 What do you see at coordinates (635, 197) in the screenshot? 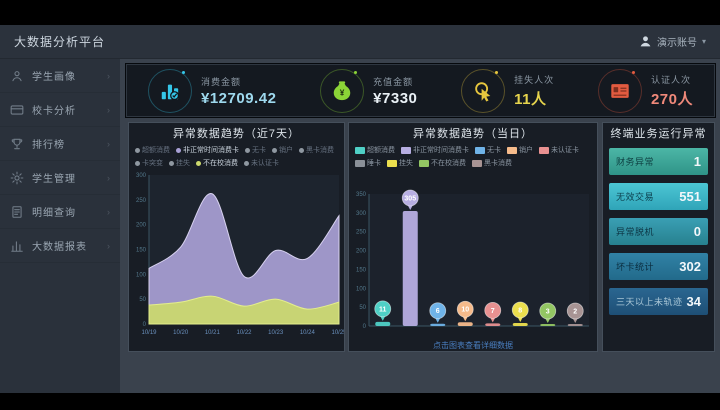
I see `status-row-label: 无效交易` at bounding box center [635, 197].